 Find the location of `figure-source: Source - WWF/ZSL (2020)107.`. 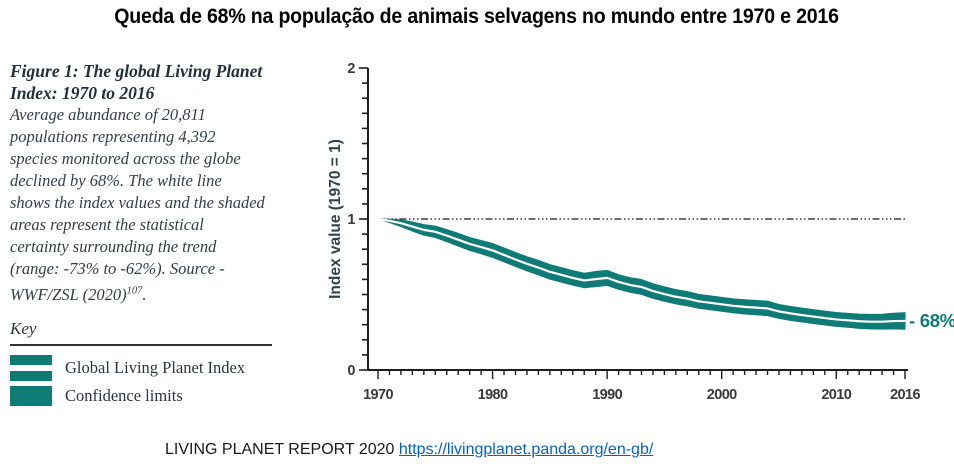

figure-source: Source - WWF/ZSL (2020)107. is located at coordinates (117, 281).